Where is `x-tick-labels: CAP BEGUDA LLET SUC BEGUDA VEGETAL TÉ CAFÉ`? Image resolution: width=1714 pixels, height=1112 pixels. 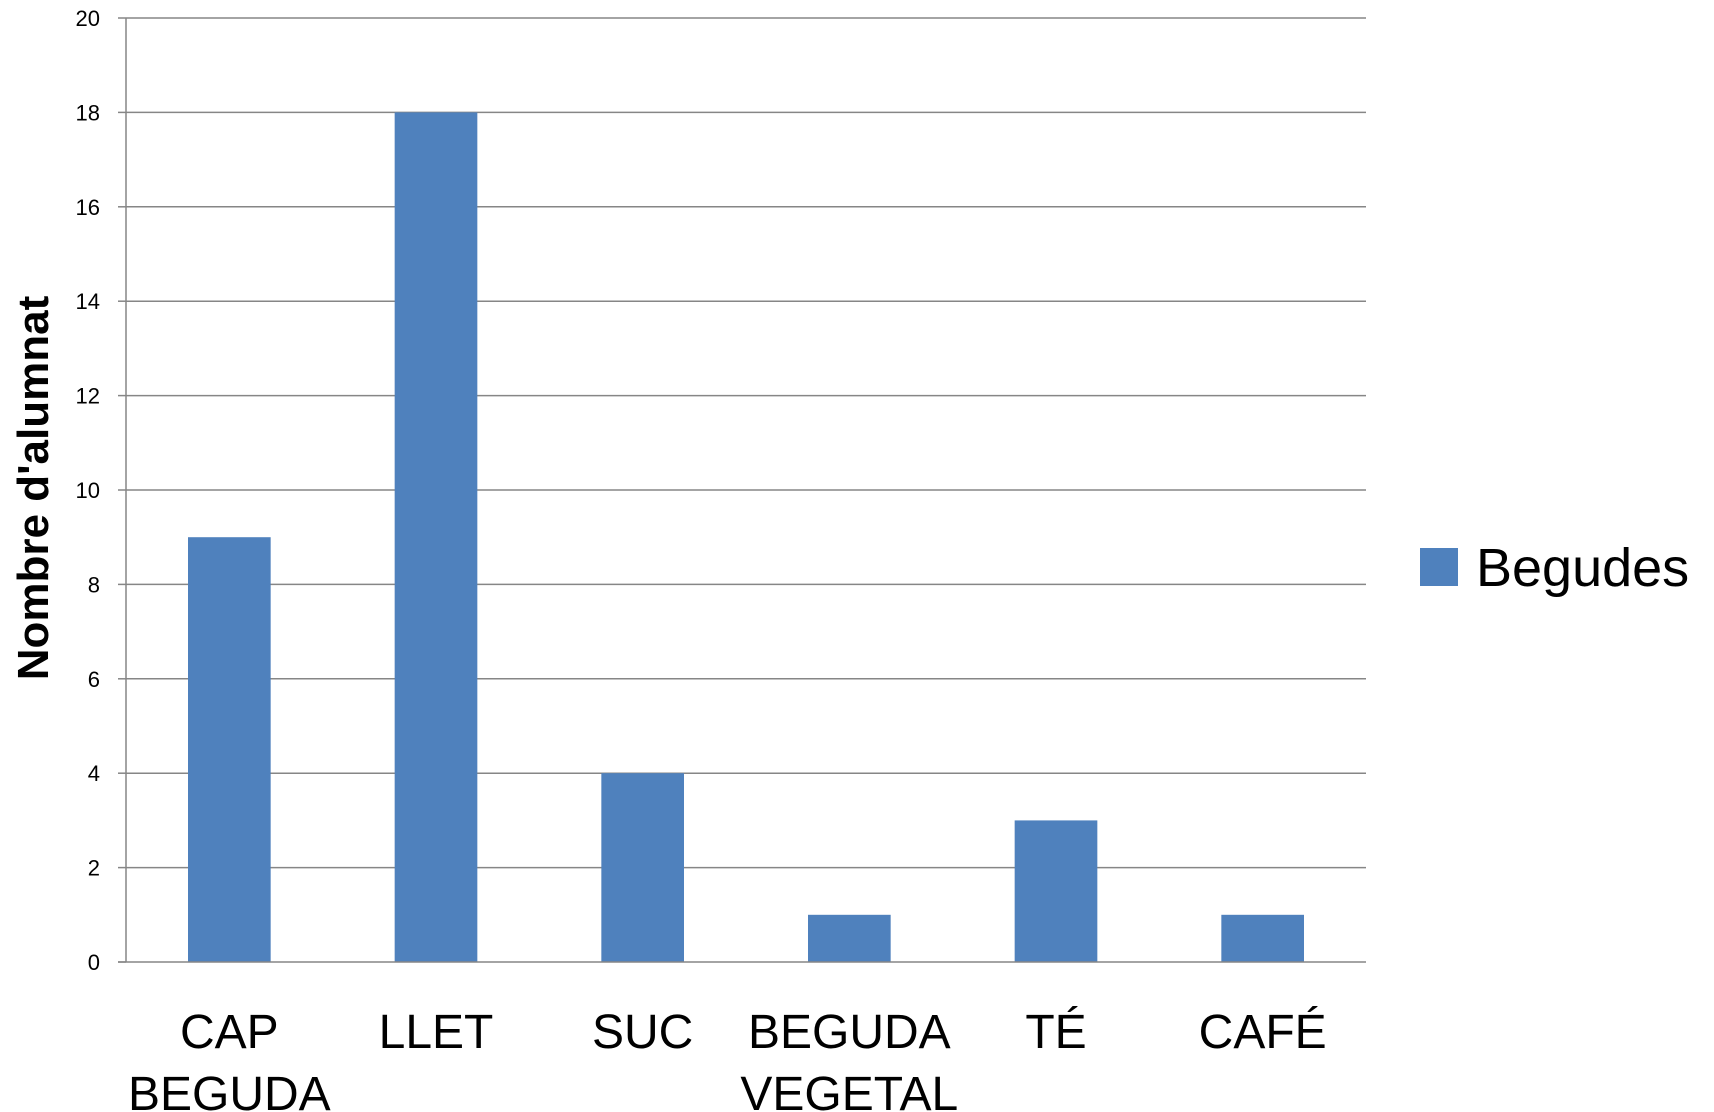
x-tick-labels: CAP BEGUDA LLET SUC BEGUDA VEGETAL TÉ CAFÉ is located at coordinates (727, 1059).